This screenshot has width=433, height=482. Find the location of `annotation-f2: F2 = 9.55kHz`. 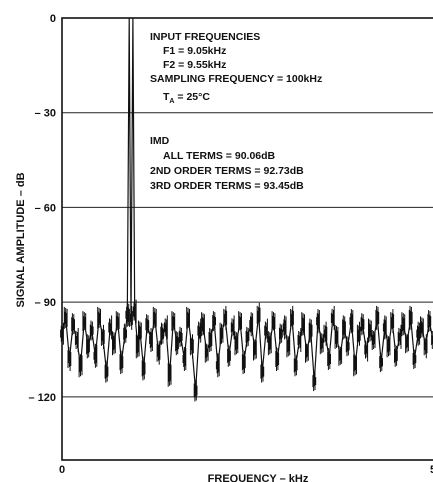

annotation-f2: F2 = 9.55kHz is located at coordinates (194, 65).